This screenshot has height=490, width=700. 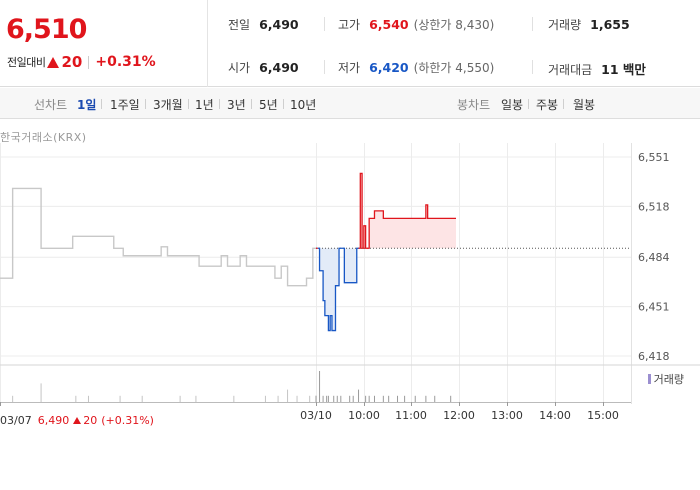 What do you see at coordinates (389, 24) in the screenshot?
I see `stat-value: 6,540` at bounding box center [389, 24].